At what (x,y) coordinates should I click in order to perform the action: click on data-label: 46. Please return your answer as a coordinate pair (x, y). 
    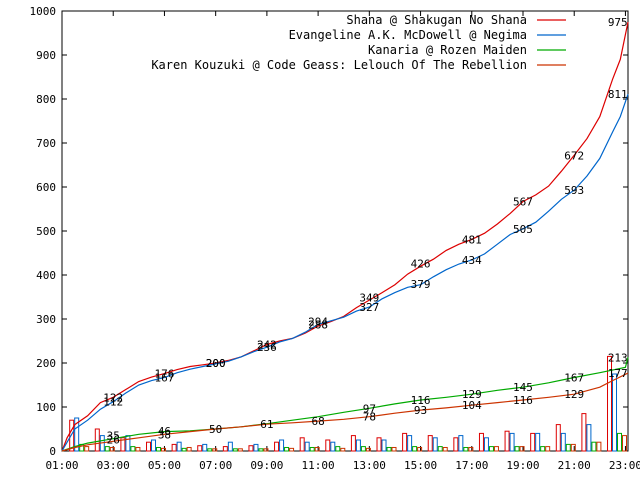
    Looking at the image, I should click on (164, 431).